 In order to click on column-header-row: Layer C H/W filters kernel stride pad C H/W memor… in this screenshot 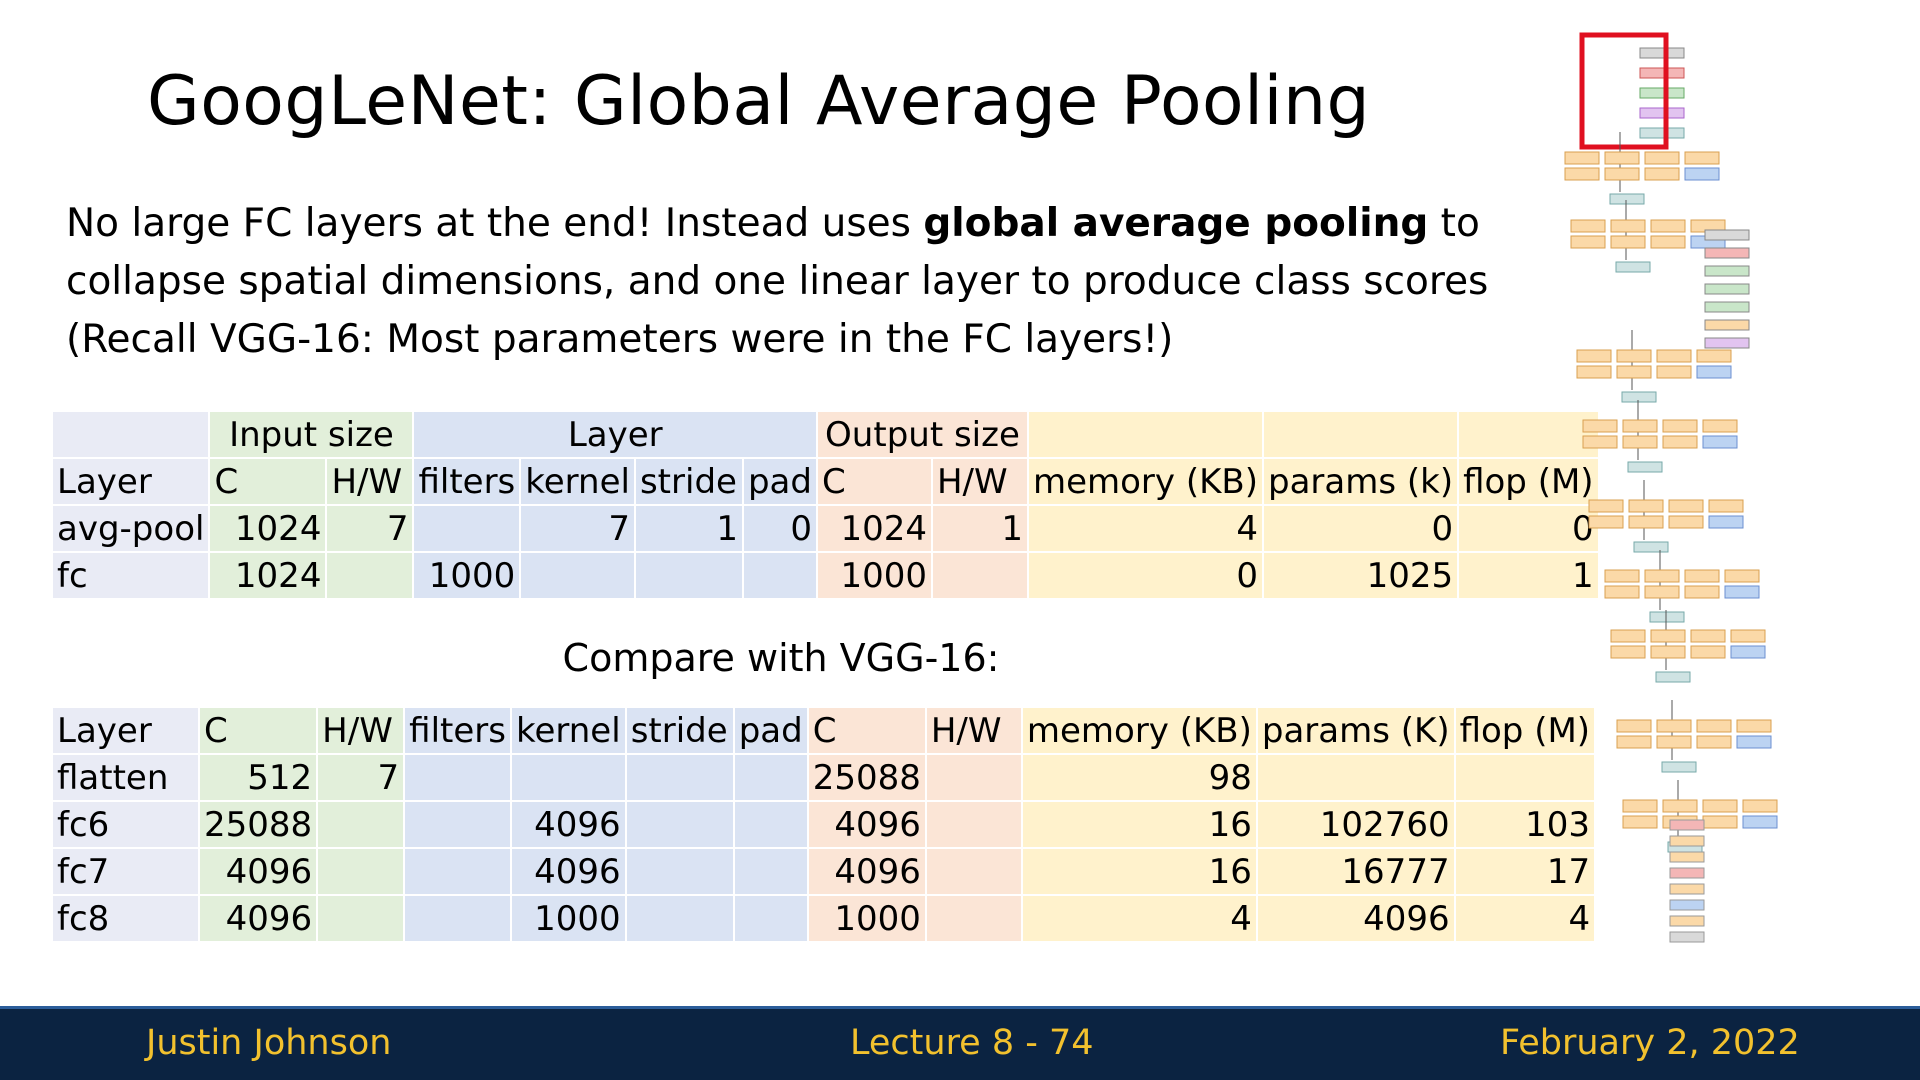, I will do `click(825, 481)`.